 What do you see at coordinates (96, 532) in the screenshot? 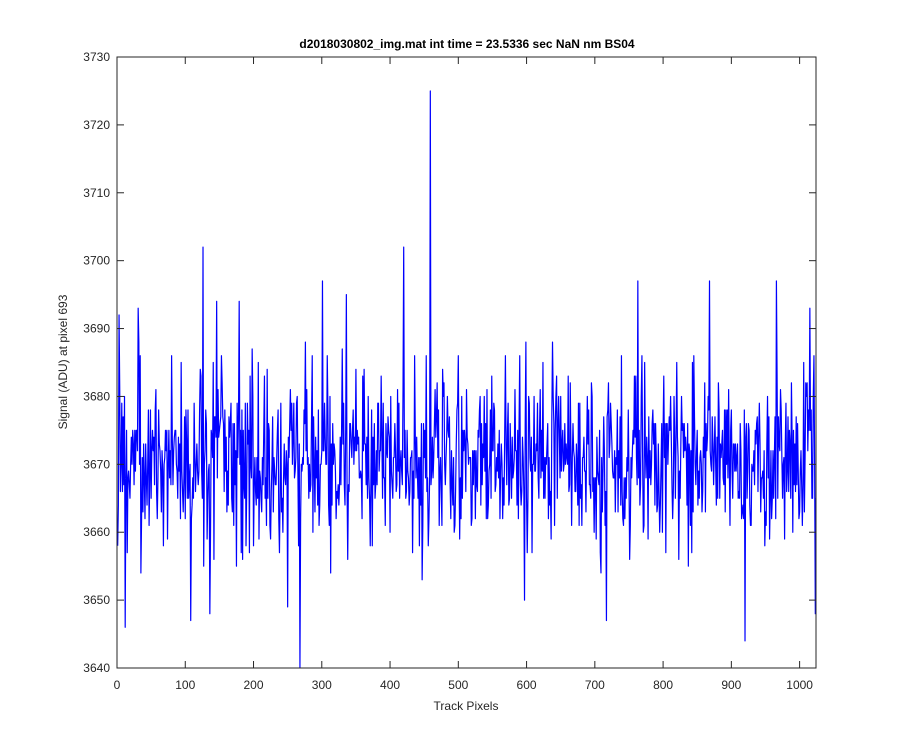
I see `y-tick-label: 3660` at bounding box center [96, 532].